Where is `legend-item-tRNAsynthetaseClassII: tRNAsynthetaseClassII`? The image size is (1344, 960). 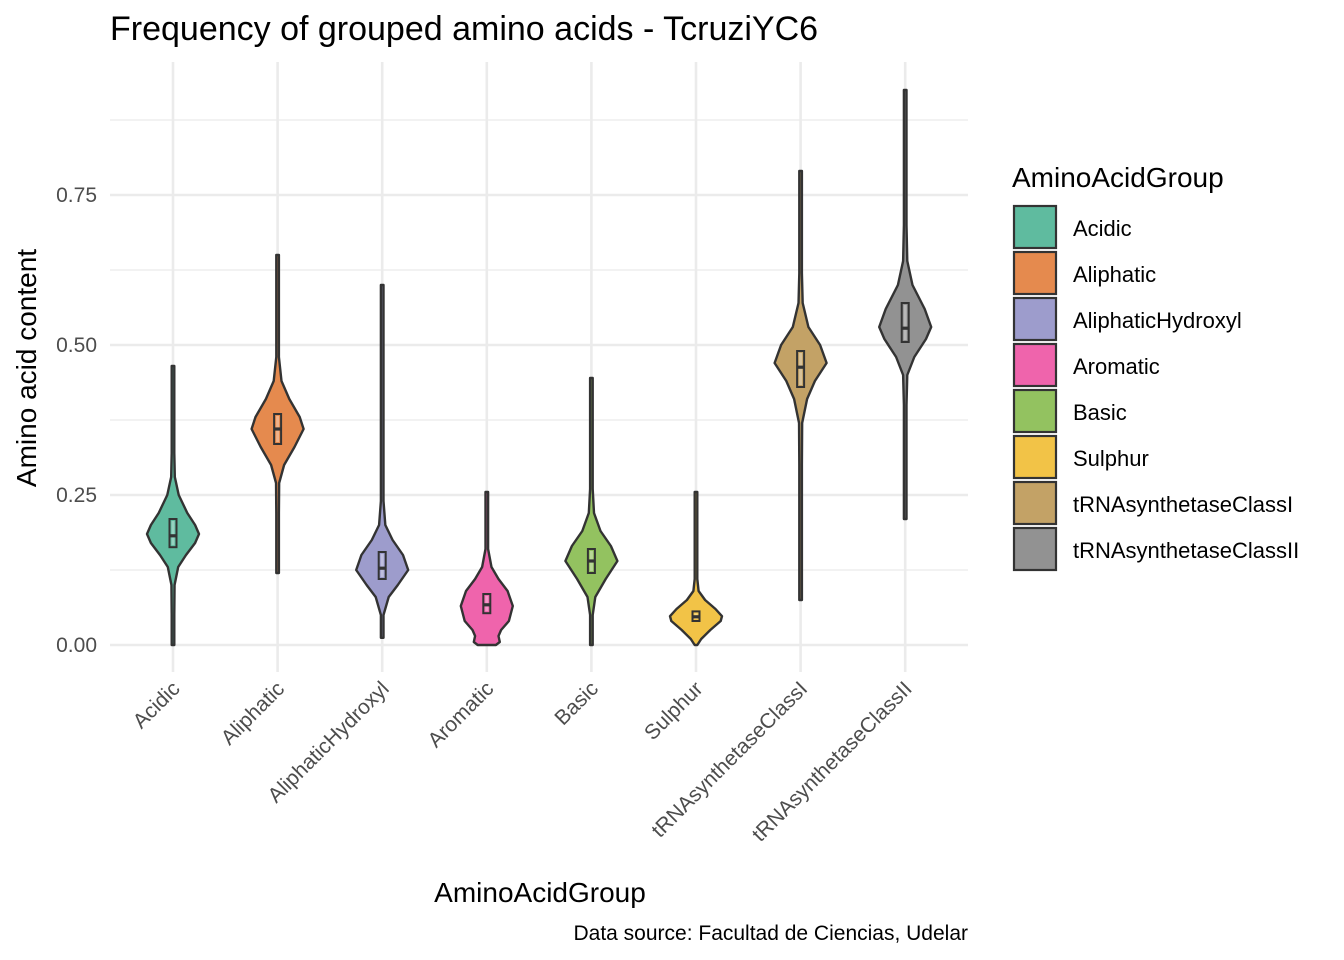 legend-item-tRNAsynthetaseClassII: tRNAsynthetaseClassII is located at coordinates (1155, 549).